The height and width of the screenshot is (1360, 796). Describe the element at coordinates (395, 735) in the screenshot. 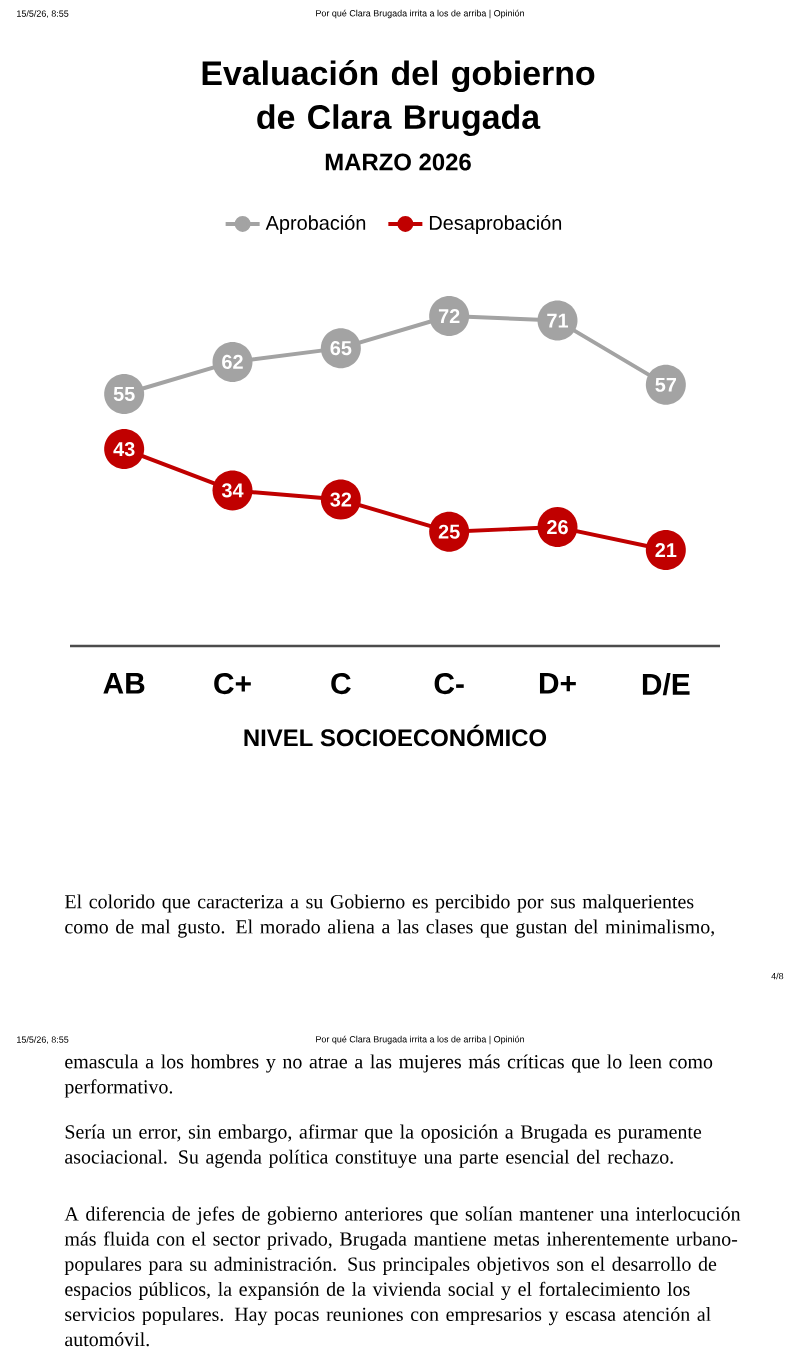

I see `x-axis-title: NIVEL SOCIOECONÓMICO` at that location.